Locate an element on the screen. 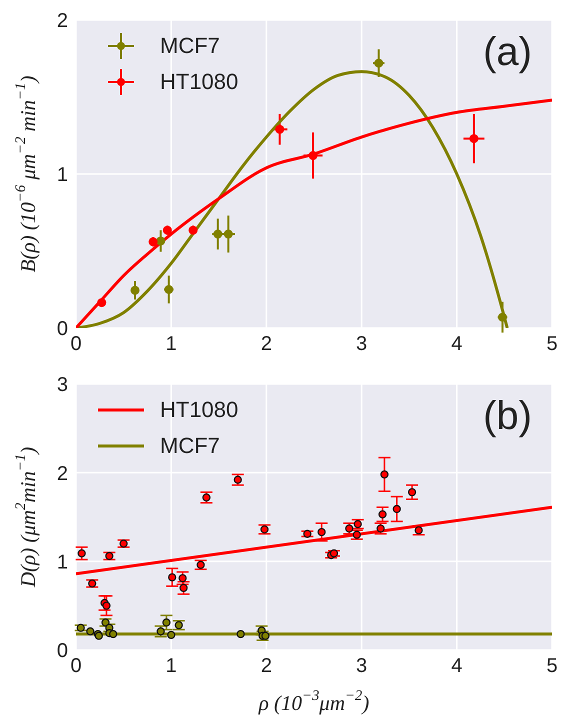 The height and width of the screenshot is (725, 568). annotation: (a) is located at coordinates (507, 52).